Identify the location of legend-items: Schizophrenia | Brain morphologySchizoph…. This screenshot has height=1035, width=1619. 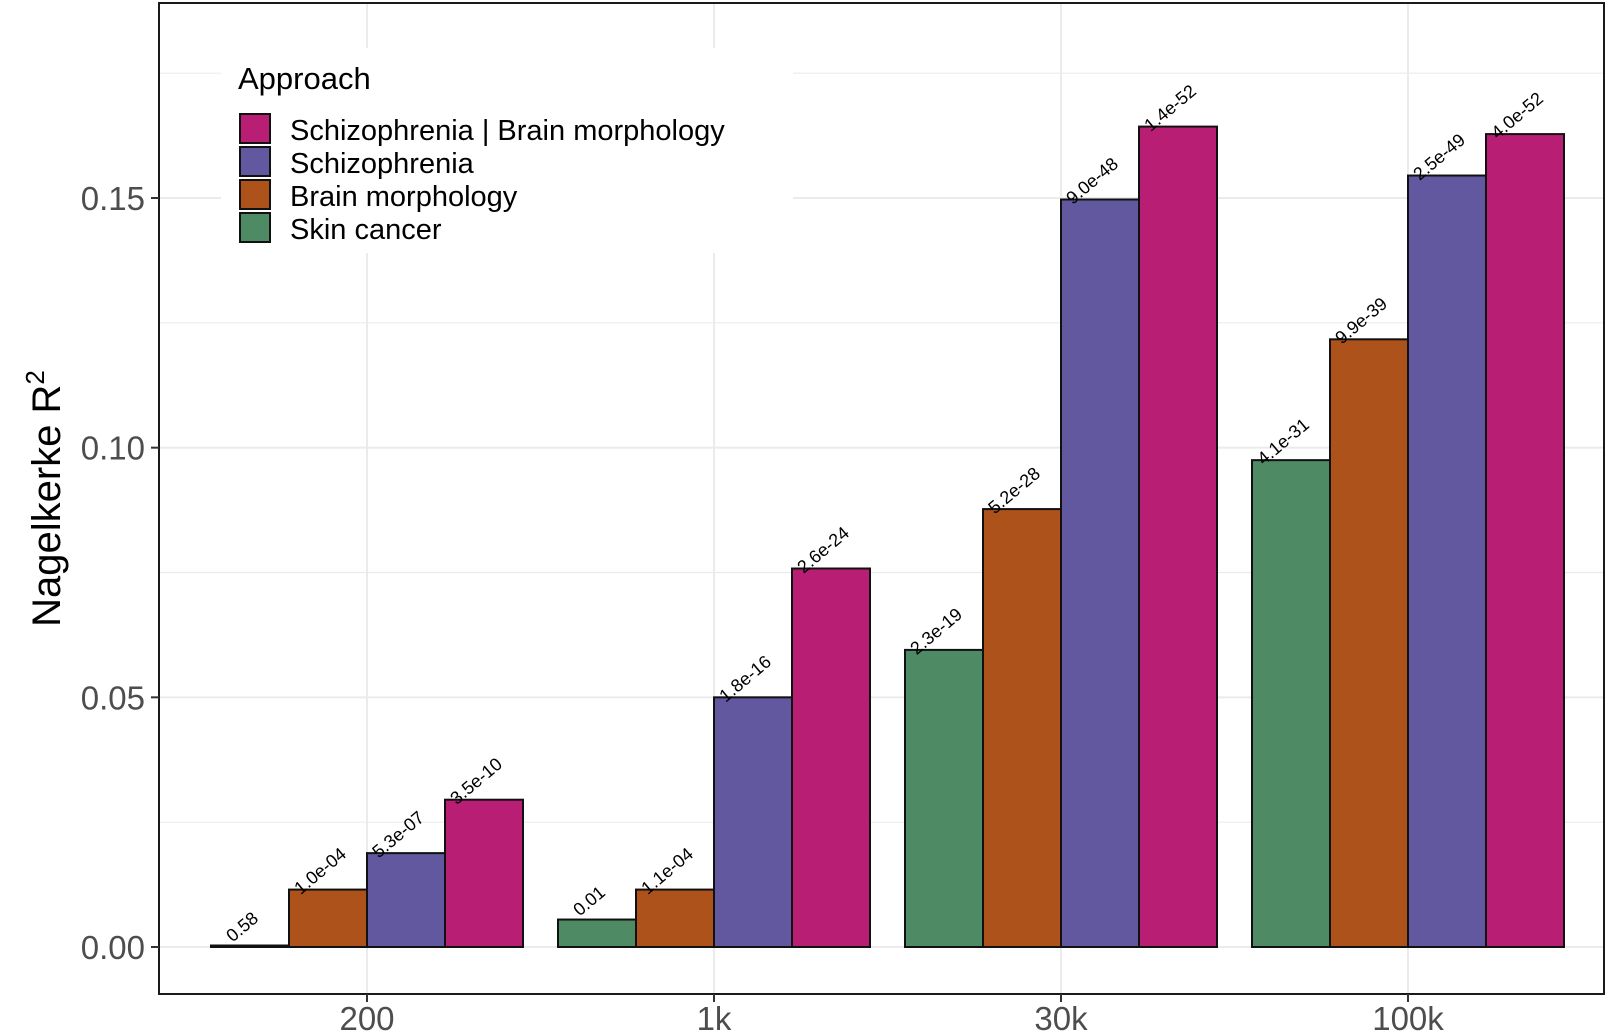
(482, 179).